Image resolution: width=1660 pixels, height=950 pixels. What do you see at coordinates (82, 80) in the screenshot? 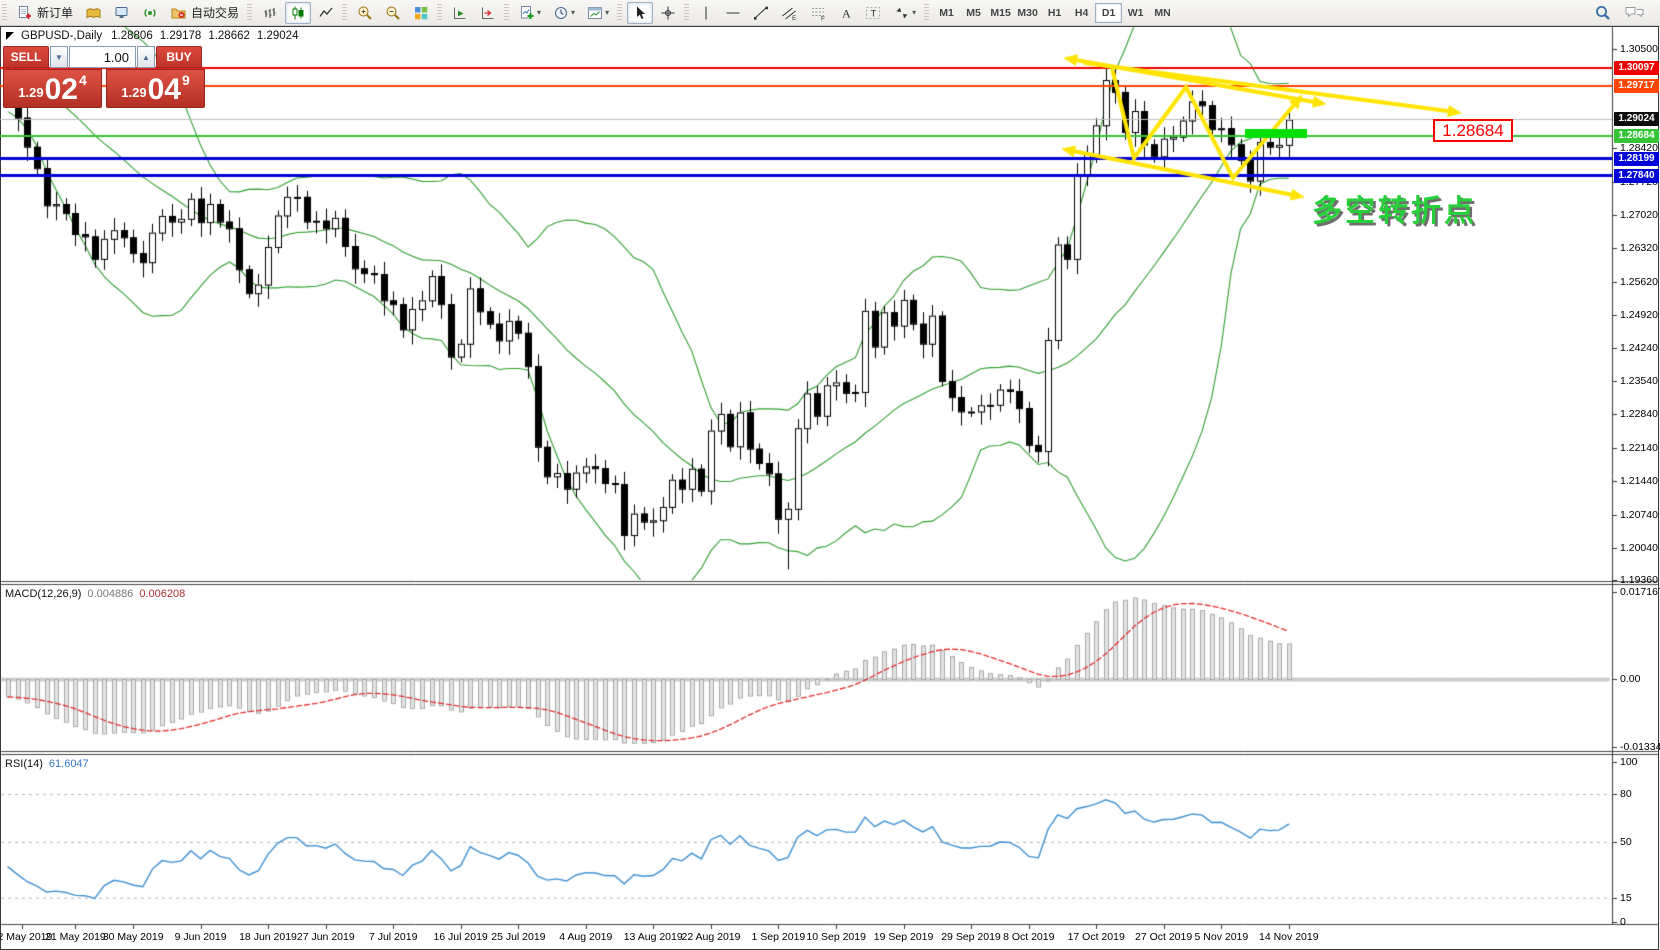
I see `sell-price-pip: 4` at bounding box center [82, 80].